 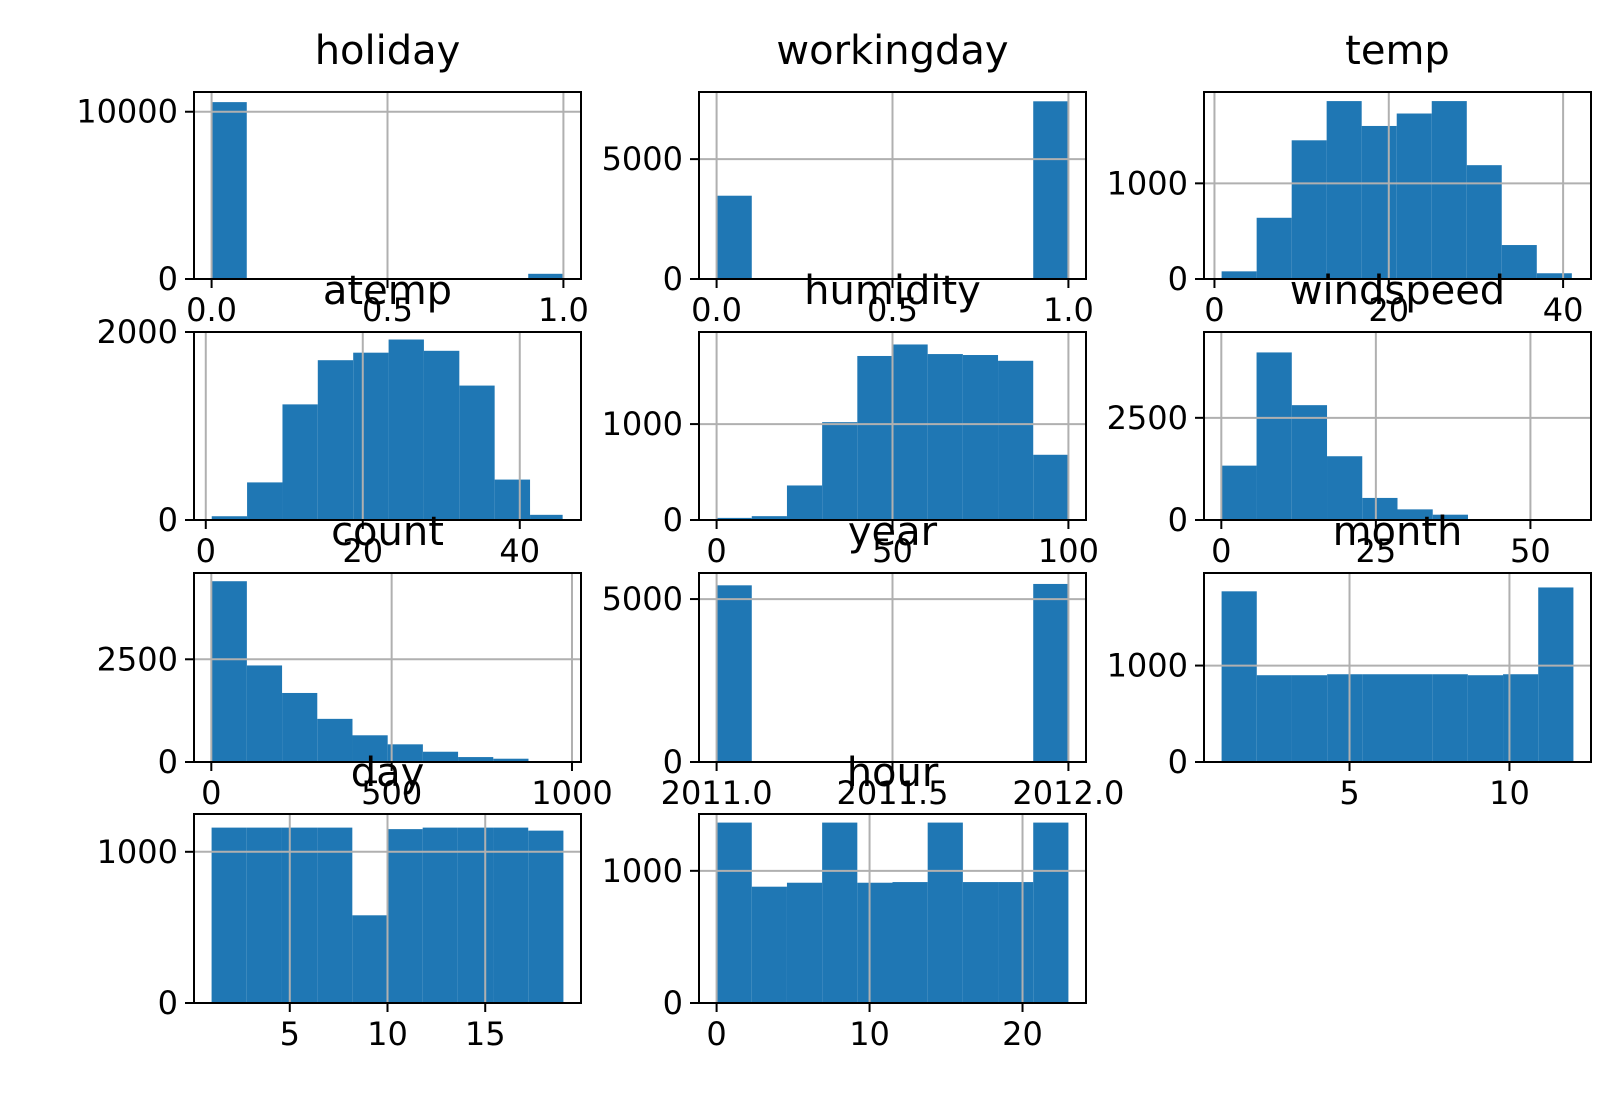 I want to click on day-x-tick-label-0: 5, so click(x=290, y=1034).